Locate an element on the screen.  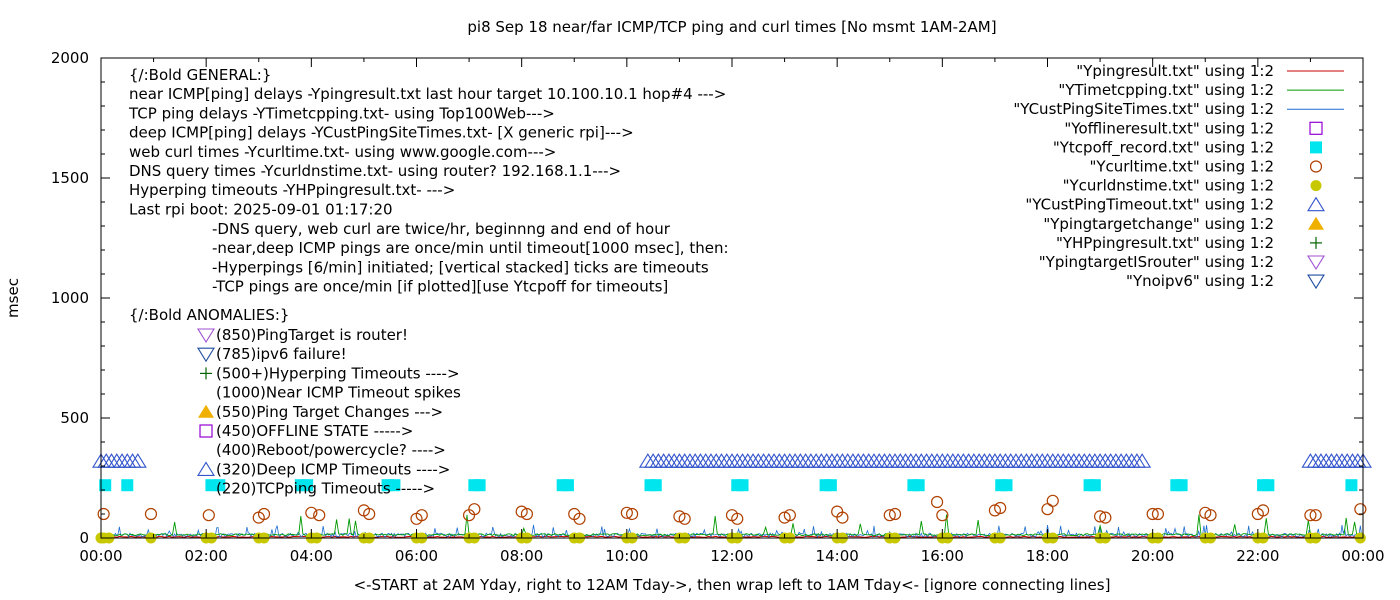
legend-label: "Ycurltime.txt" using 1:2 is located at coordinates (1181, 167).